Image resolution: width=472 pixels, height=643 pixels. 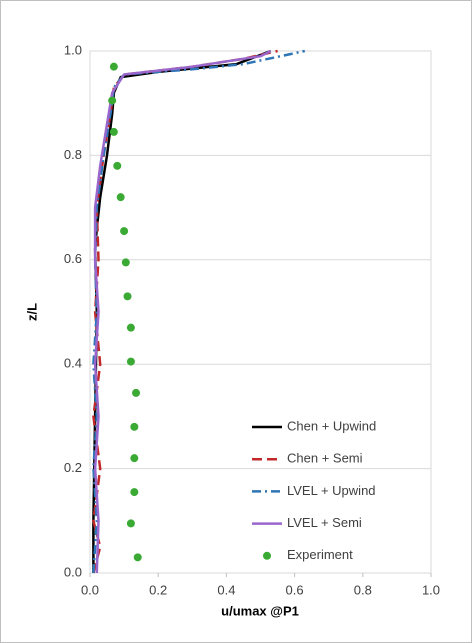 What do you see at coordinates (260, 610) in the screenshot?
I see `x-axis-title: u/umax @P1` at bounding box center [260, 610].